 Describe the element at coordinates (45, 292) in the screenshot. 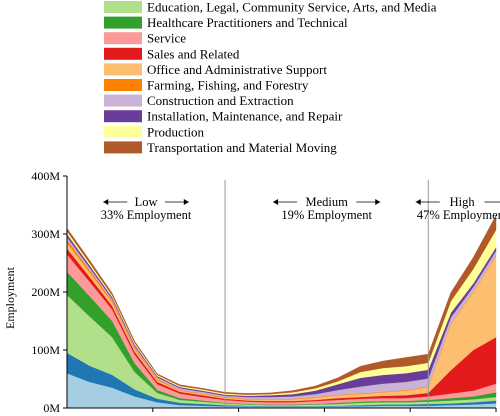

I see `y-tick-label: 200M` at that location.